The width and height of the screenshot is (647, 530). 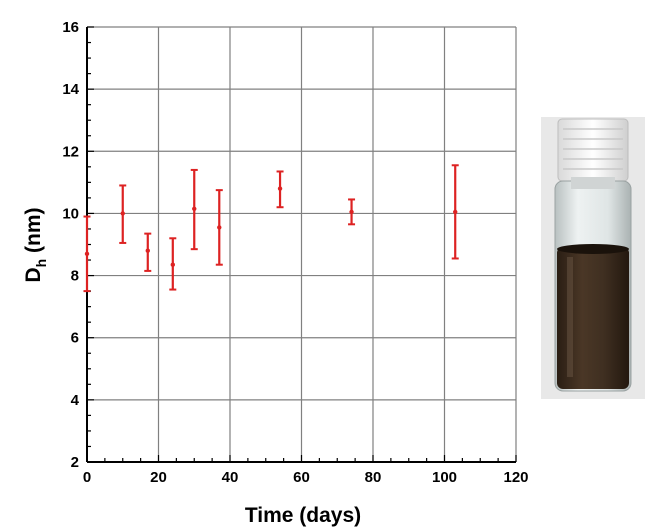 What do you see at coordinates (373, 477) in the screenshot?
I see `x-tick-label: 80` at bounding box center [373, 477].